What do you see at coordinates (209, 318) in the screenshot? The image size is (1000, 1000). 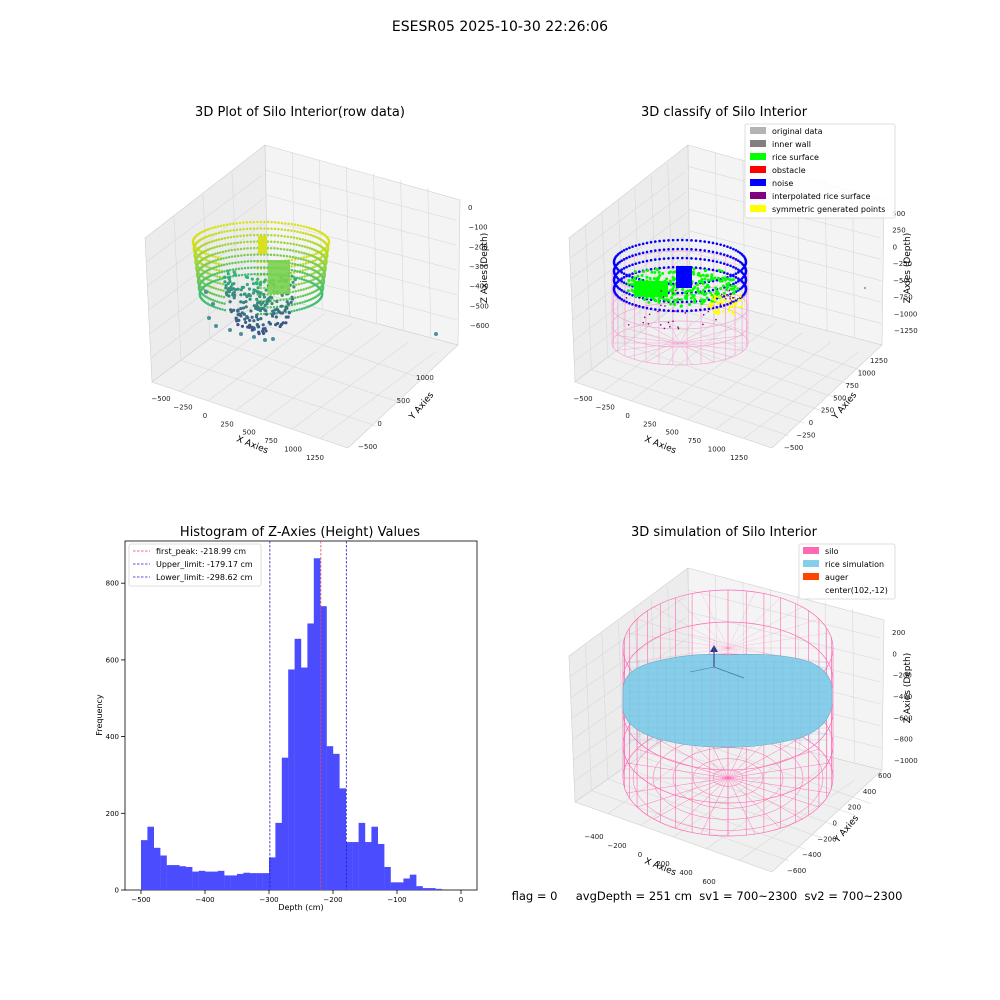 I see `raw-outlier-point` at bounding box center [209, 318].